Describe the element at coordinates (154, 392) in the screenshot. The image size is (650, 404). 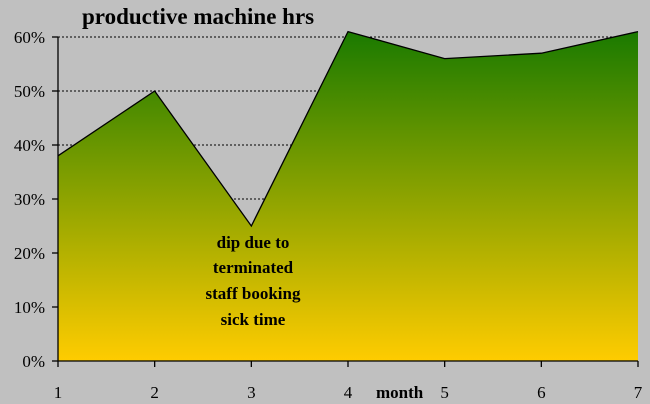
I see `x-tick-label-2: 2` at that location.